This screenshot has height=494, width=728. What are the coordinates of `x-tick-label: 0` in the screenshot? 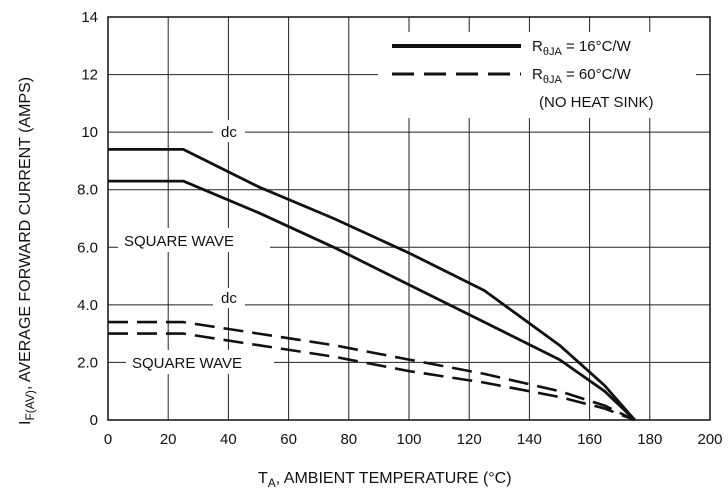 It's located at (108, 439).